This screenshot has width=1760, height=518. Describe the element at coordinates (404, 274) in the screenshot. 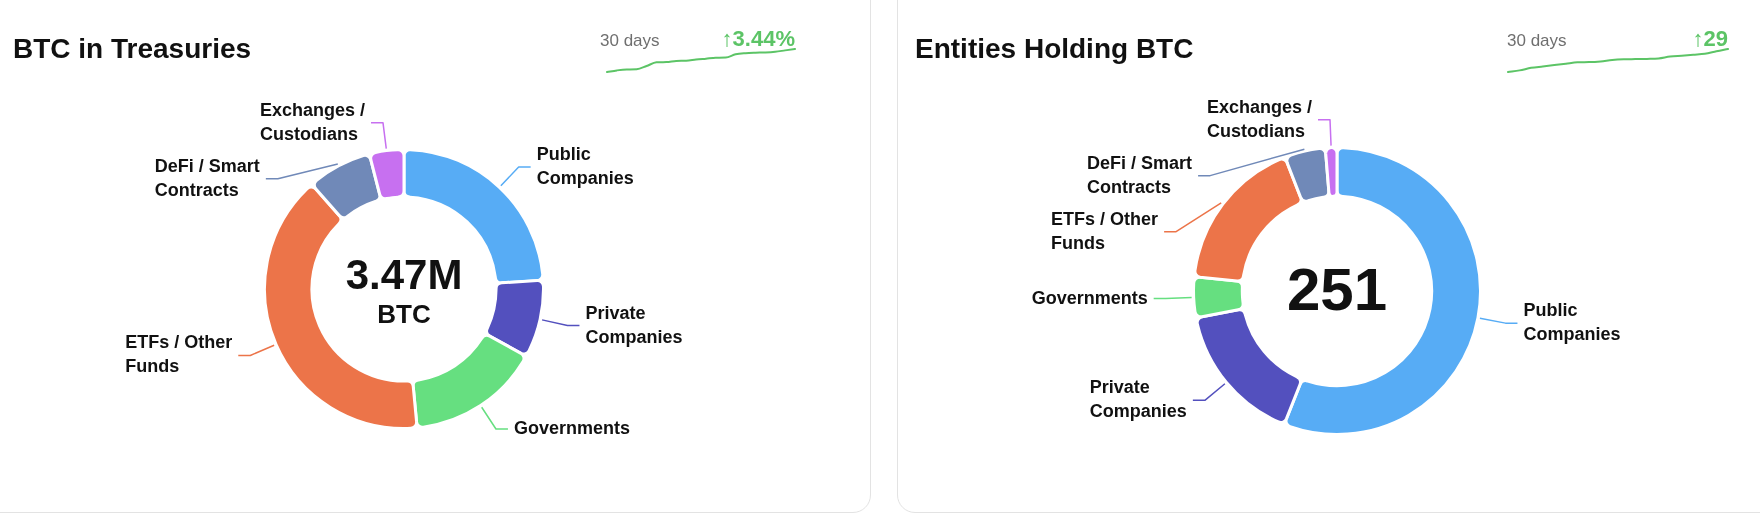

I see `text: 3.47M` at that location.